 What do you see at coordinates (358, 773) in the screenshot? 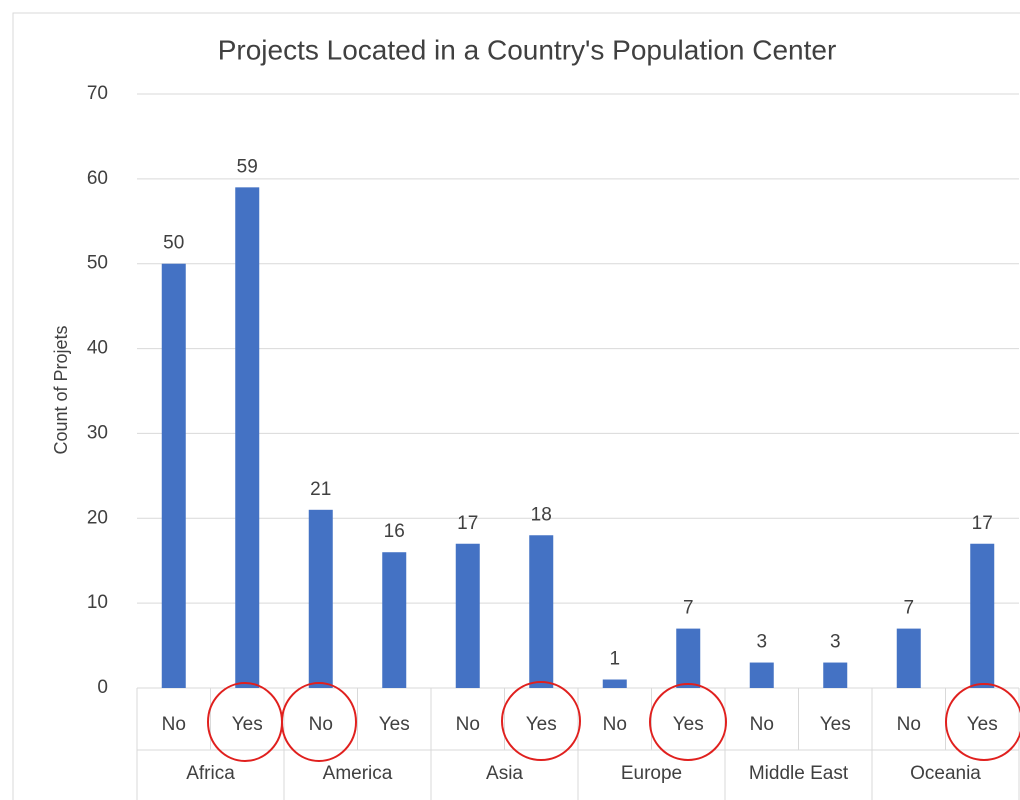
I see `group-label: America` at bounding box center [358, 773].